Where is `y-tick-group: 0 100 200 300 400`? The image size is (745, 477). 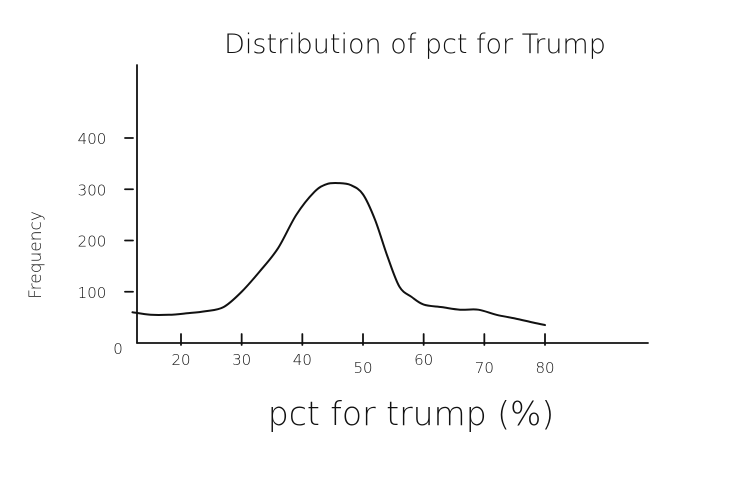
y-tick-group: 0 100 200 300 400 is located at coordinates (106, 244).